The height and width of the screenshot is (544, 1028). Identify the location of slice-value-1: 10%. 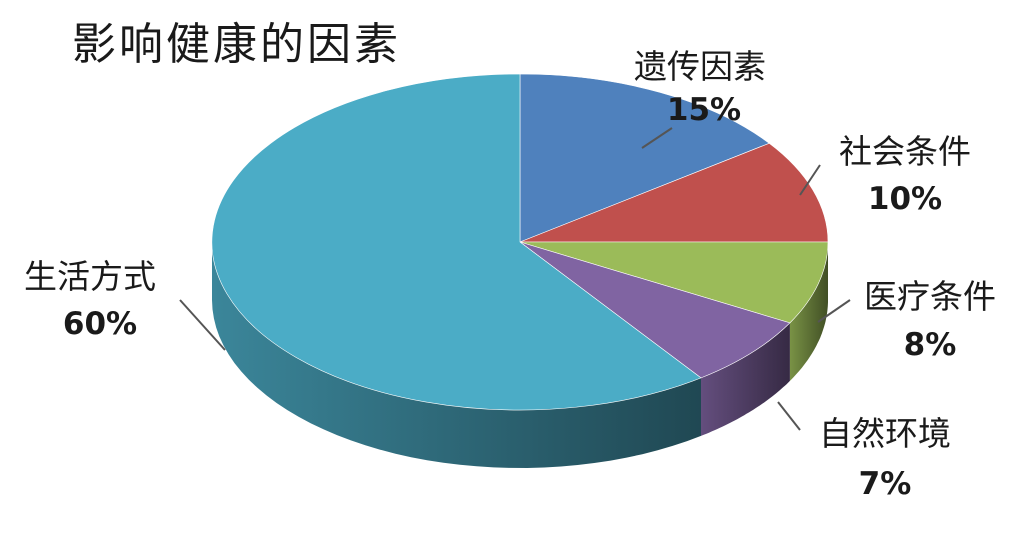
(905, 199).